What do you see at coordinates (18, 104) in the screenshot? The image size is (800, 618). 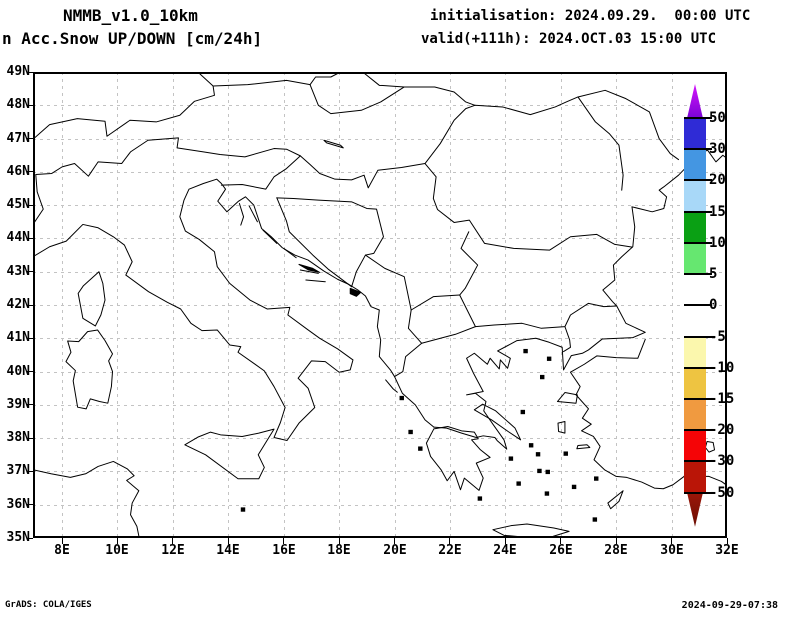 I see `lat-label: 48N` at bounding box center [18, 104].